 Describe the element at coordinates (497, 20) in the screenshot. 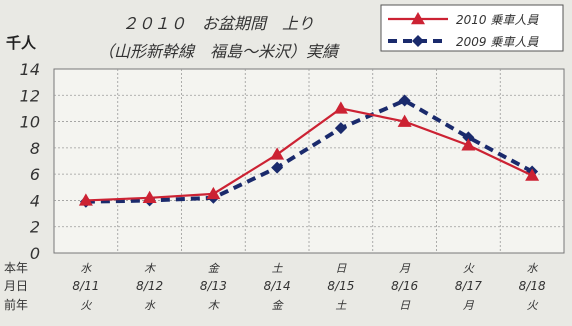

I see `legend-label: 2010 乗車人員` at that location.